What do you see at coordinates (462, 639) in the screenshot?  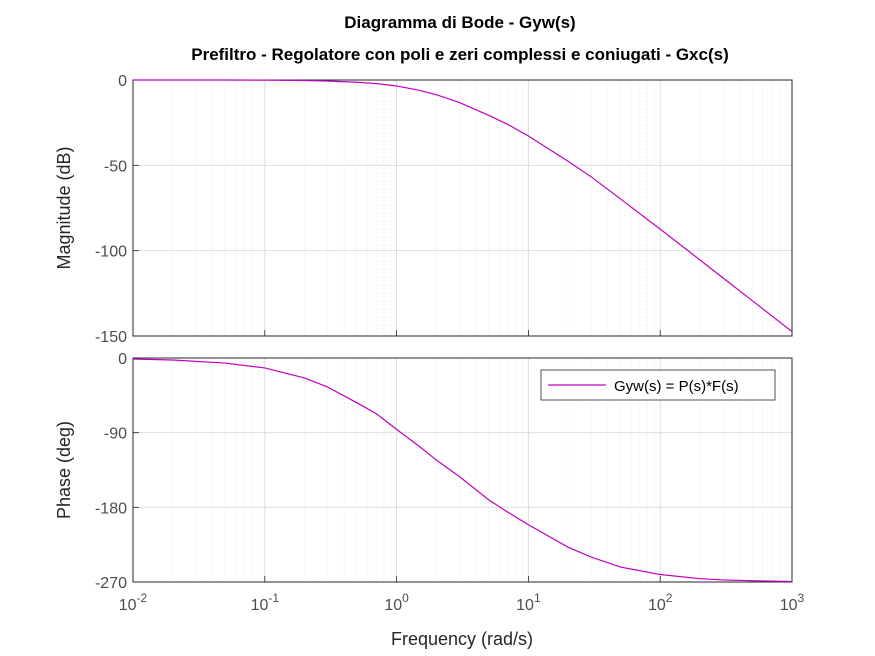 I see `frequency-xlabel: Frequency (rad/s)` at bounding box center [462, 639].